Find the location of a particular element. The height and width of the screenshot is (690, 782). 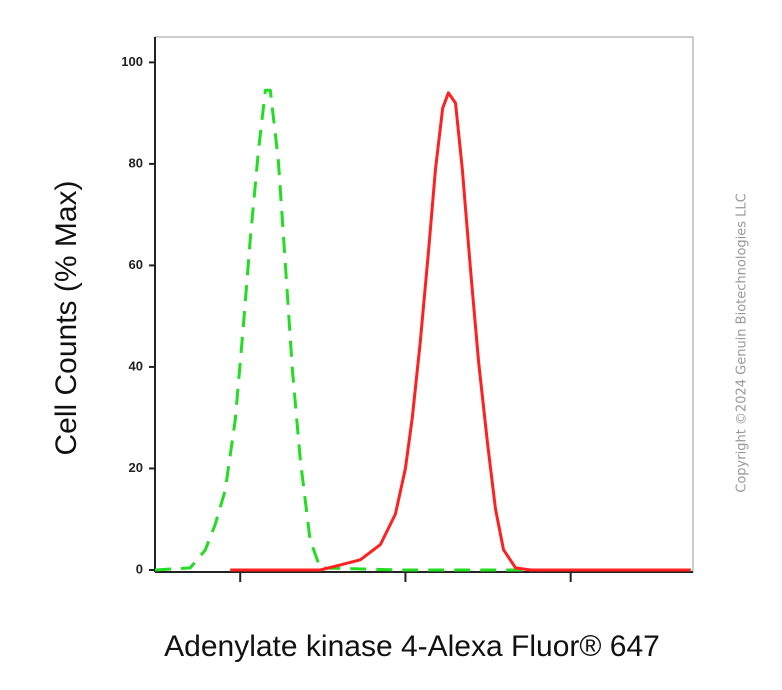

y-tick-label: 100 is located at coordinates (132, 61).